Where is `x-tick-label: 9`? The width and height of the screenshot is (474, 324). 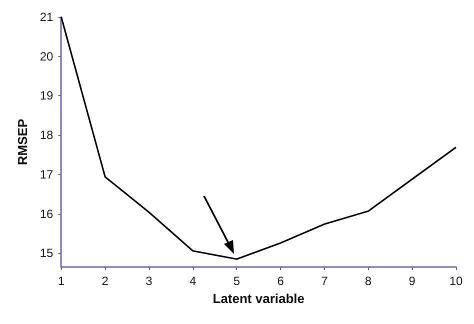 x-tick-label: 9 is located at coordinates (412, 281).